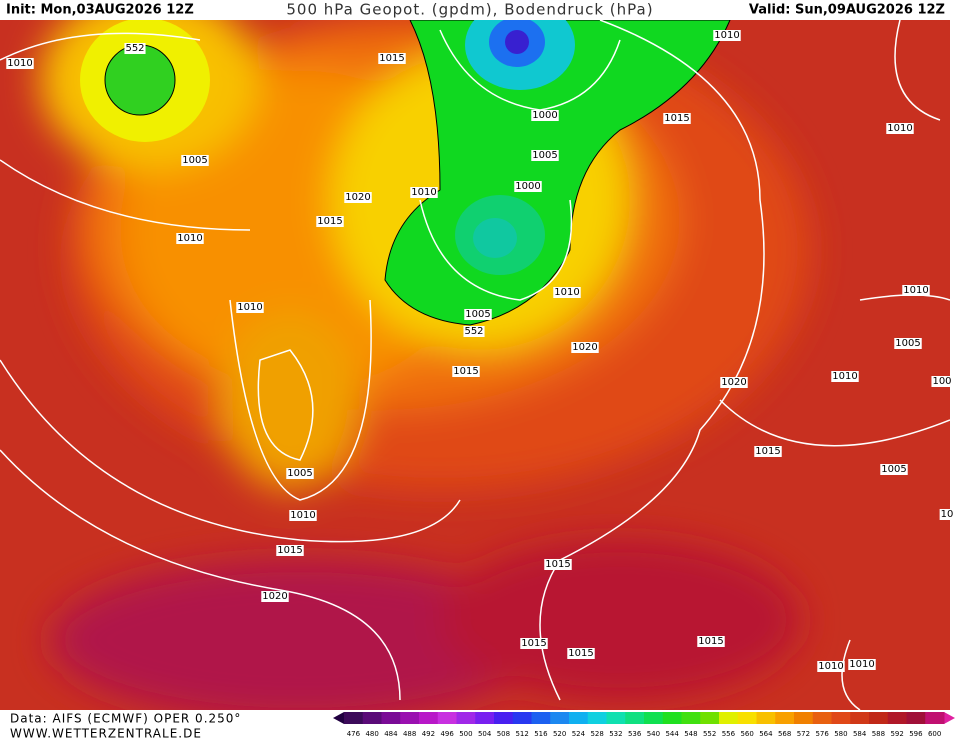 This screenshot has height=745, width=959. Describe the element at coordinates (672, 734) in the screenshot. I see `colorbar-label: 544` at that location.